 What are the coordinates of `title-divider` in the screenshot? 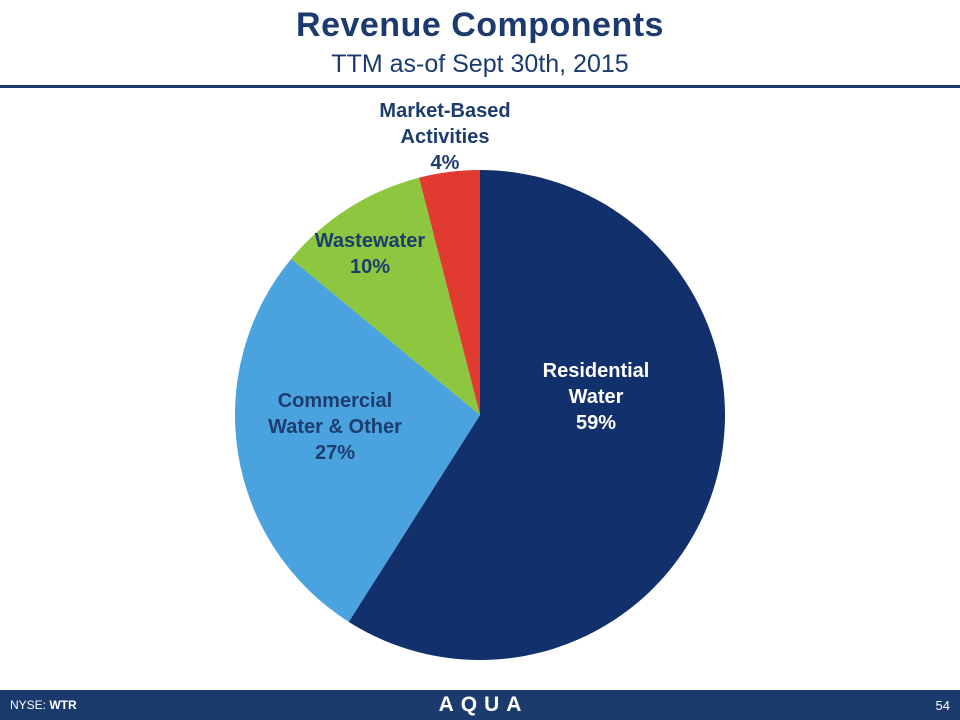 It's located at (480, 86).